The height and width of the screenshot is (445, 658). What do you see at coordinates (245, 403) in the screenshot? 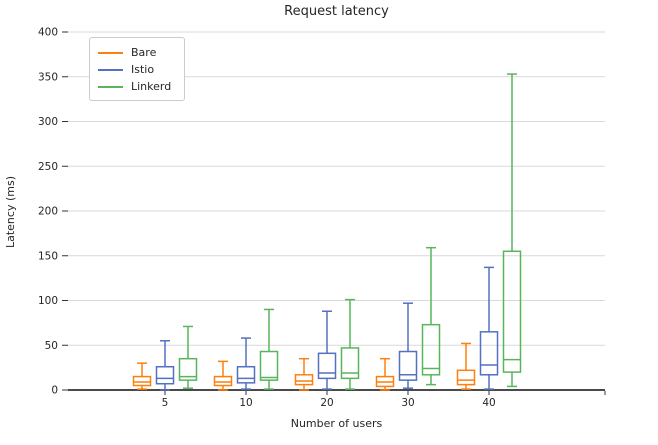
I see `x-tick-label: 10` at bounding box center [245, 403].